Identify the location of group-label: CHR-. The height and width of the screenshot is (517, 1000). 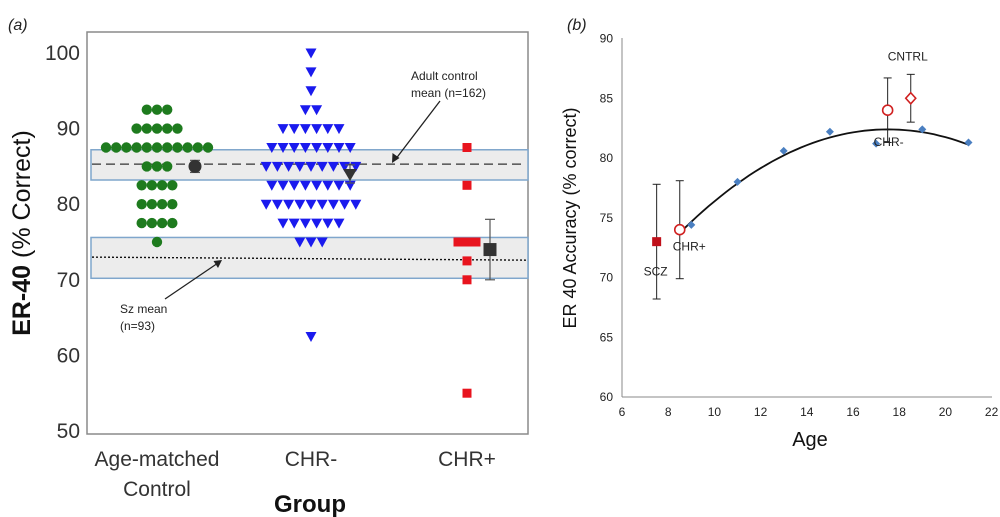
(889, 142).